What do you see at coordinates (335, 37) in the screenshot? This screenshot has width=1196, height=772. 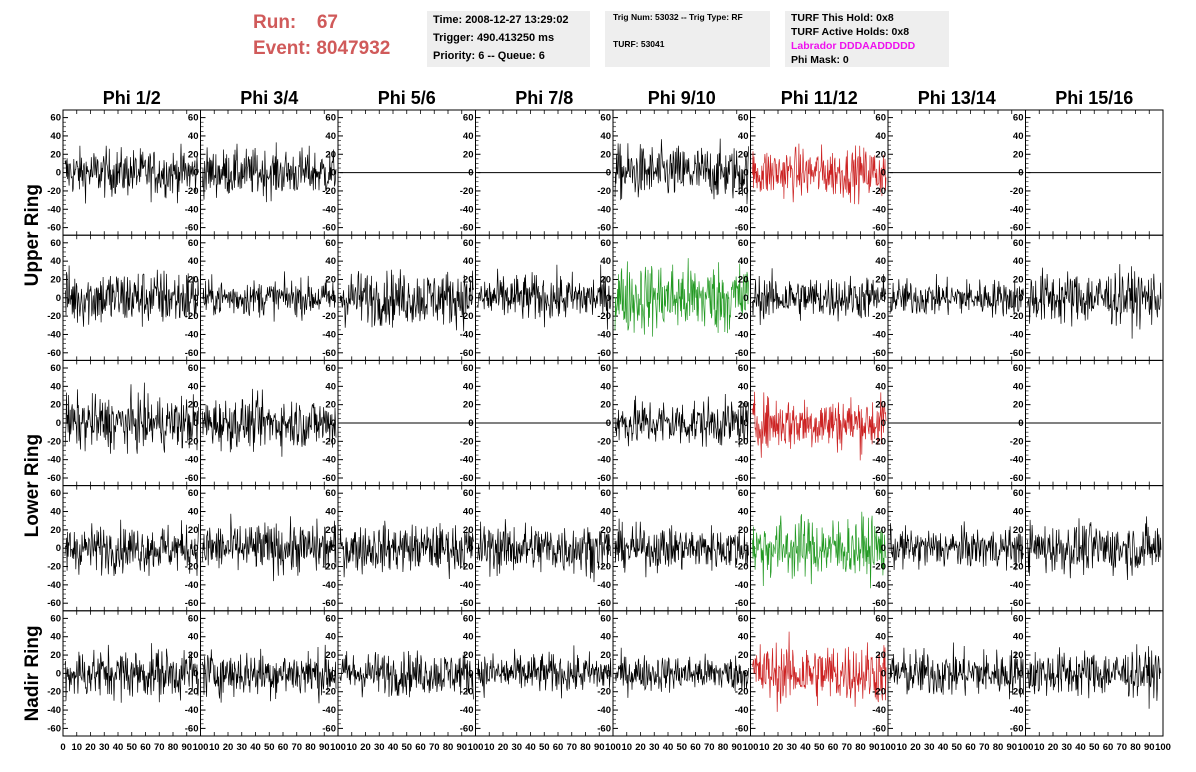 I see `run-event-block: Run: 67 Event: 8047932` at bounding box center [335, 37].